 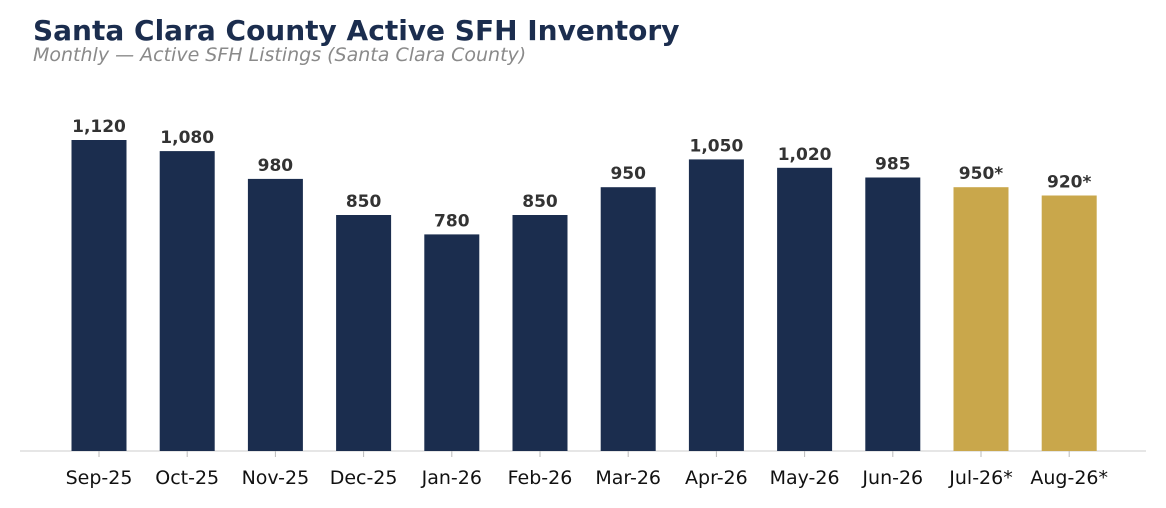 What do you see at coordinates (276, 166) in the screenshot?
I see `value-label: 980` at bounding box center [276, 166].